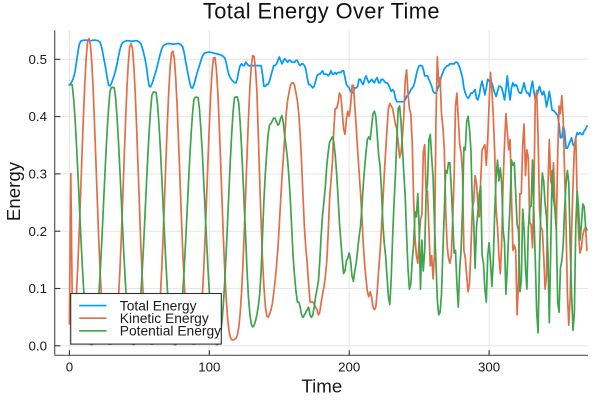 This screenshot has height=400, width=600. Describe the element at coordinates (170, 331) in the screenshot. I see `svg-text: Potential Energy` at that location.